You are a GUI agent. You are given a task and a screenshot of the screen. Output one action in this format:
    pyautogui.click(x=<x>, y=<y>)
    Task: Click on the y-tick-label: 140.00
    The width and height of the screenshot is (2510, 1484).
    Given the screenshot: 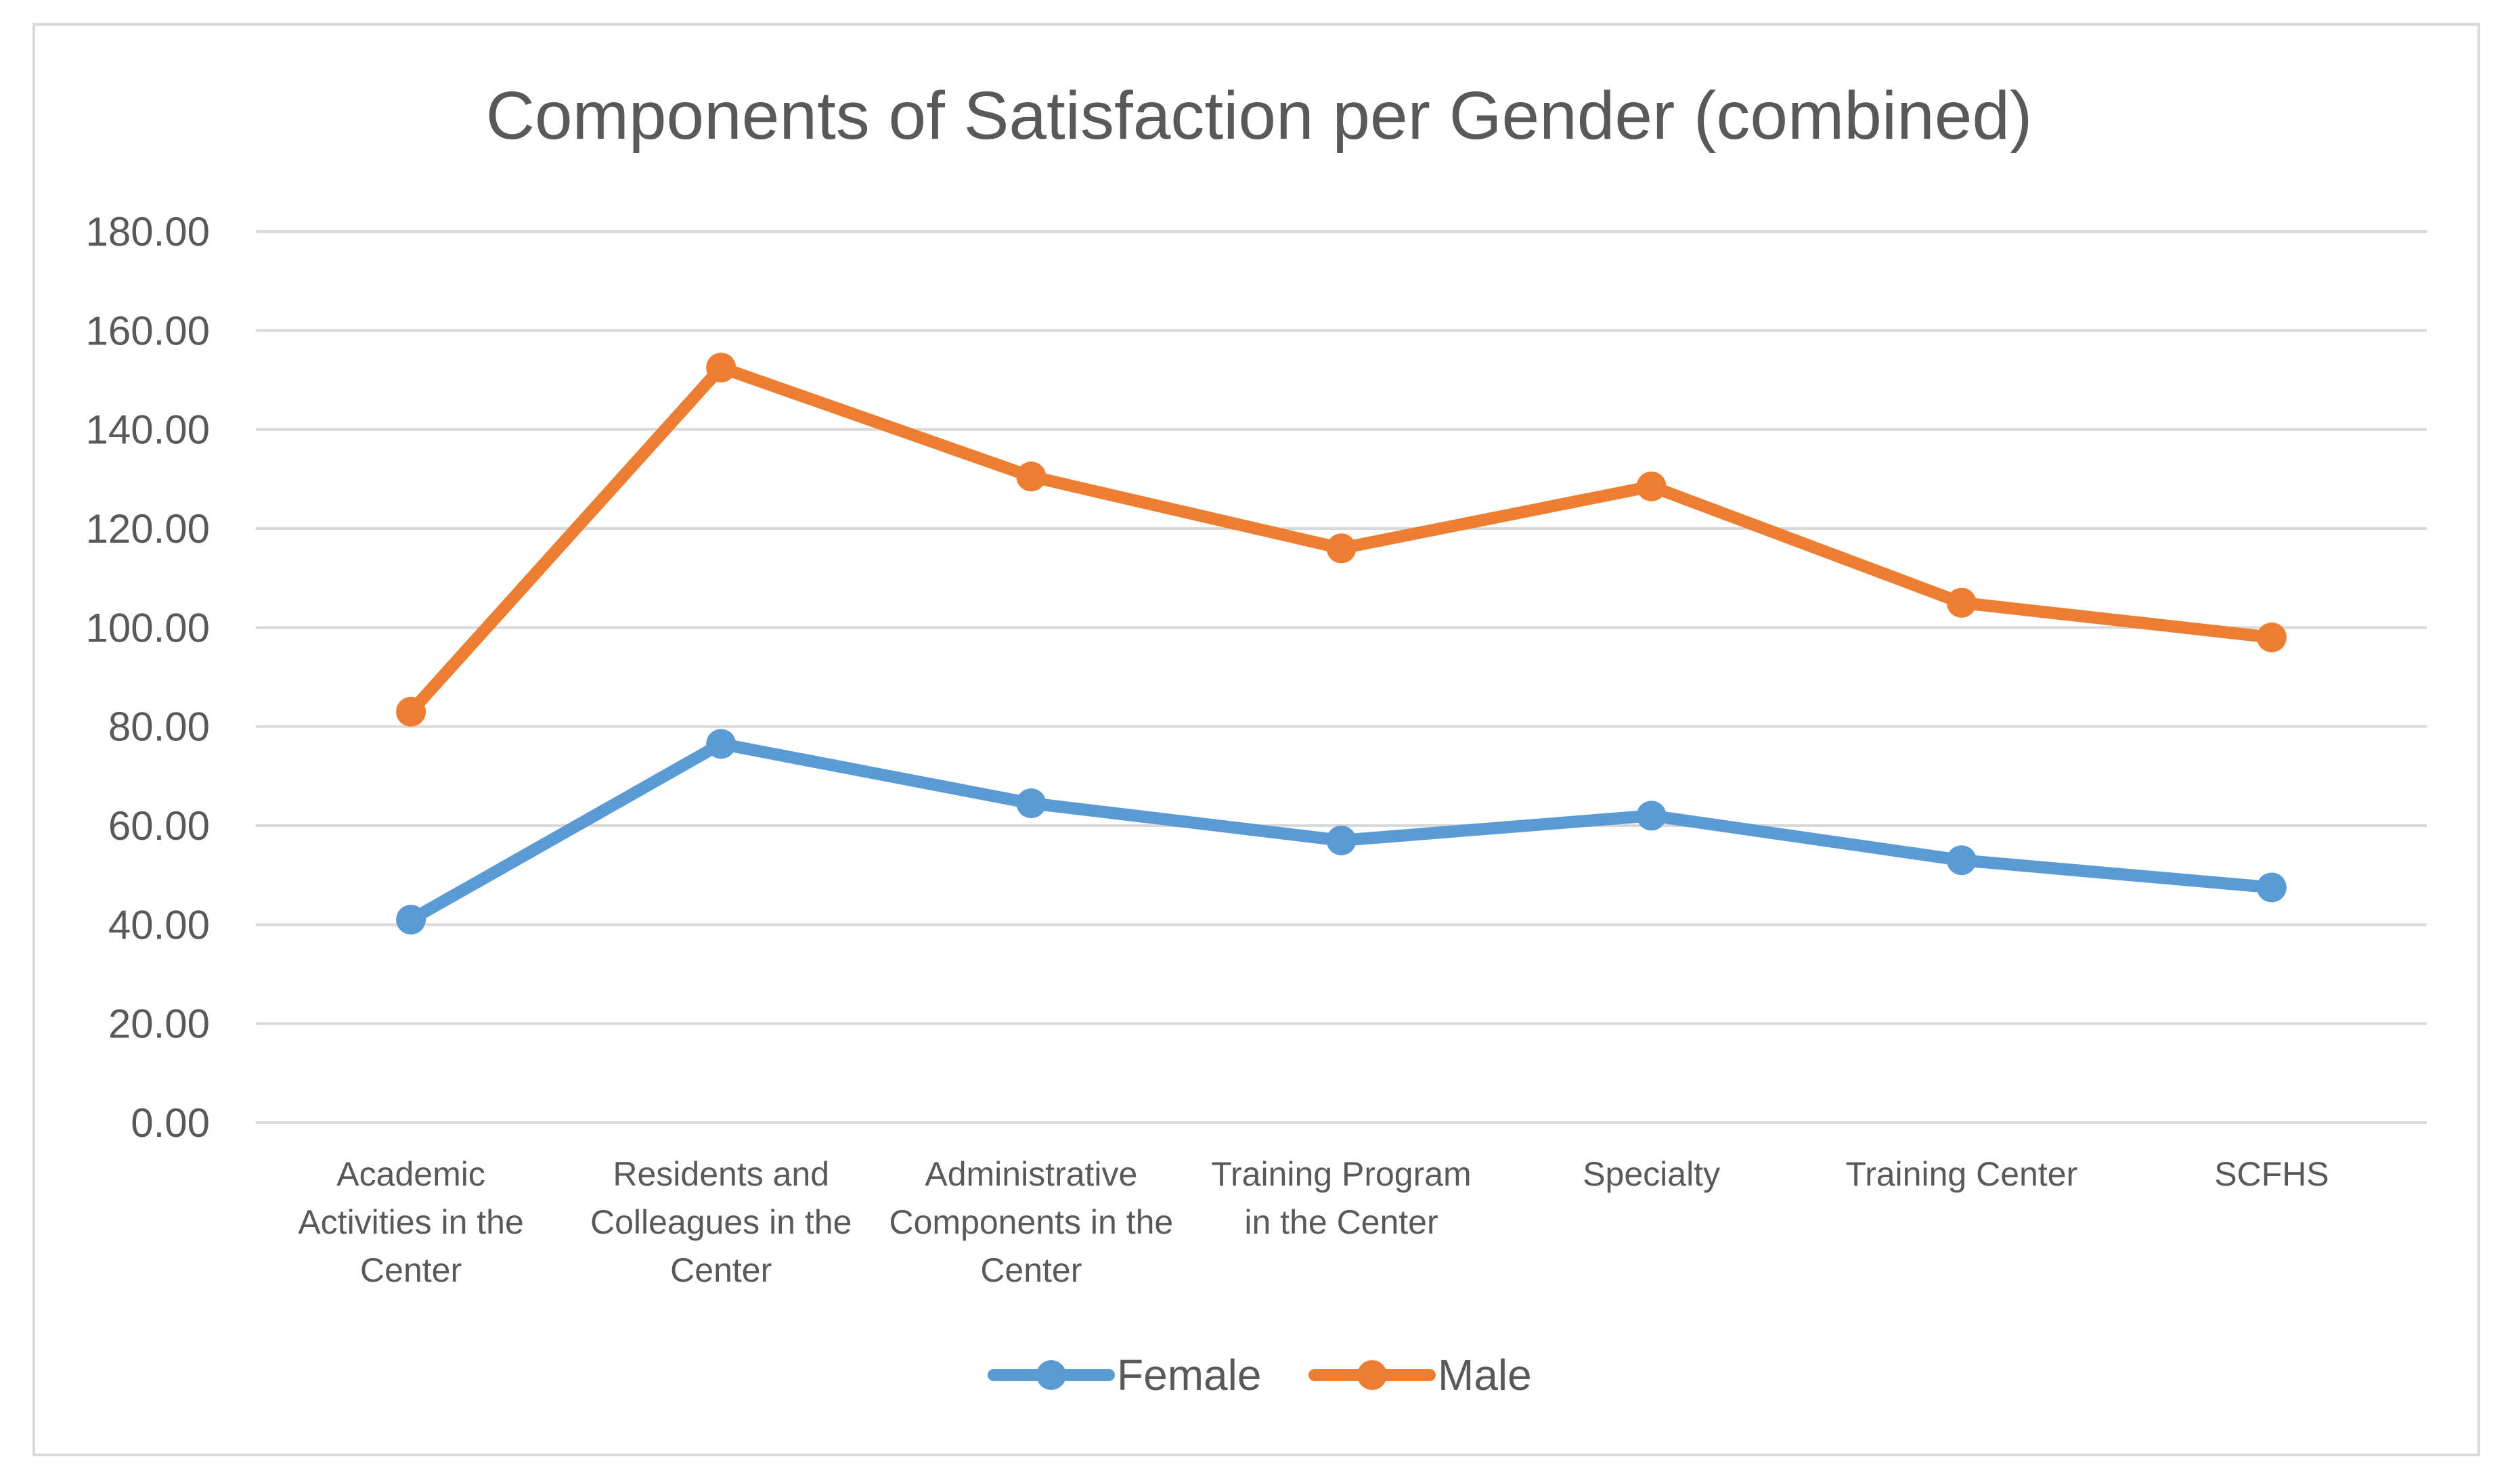 What is the action you would take?
    pyautogui.click(x=147, y=430)
    